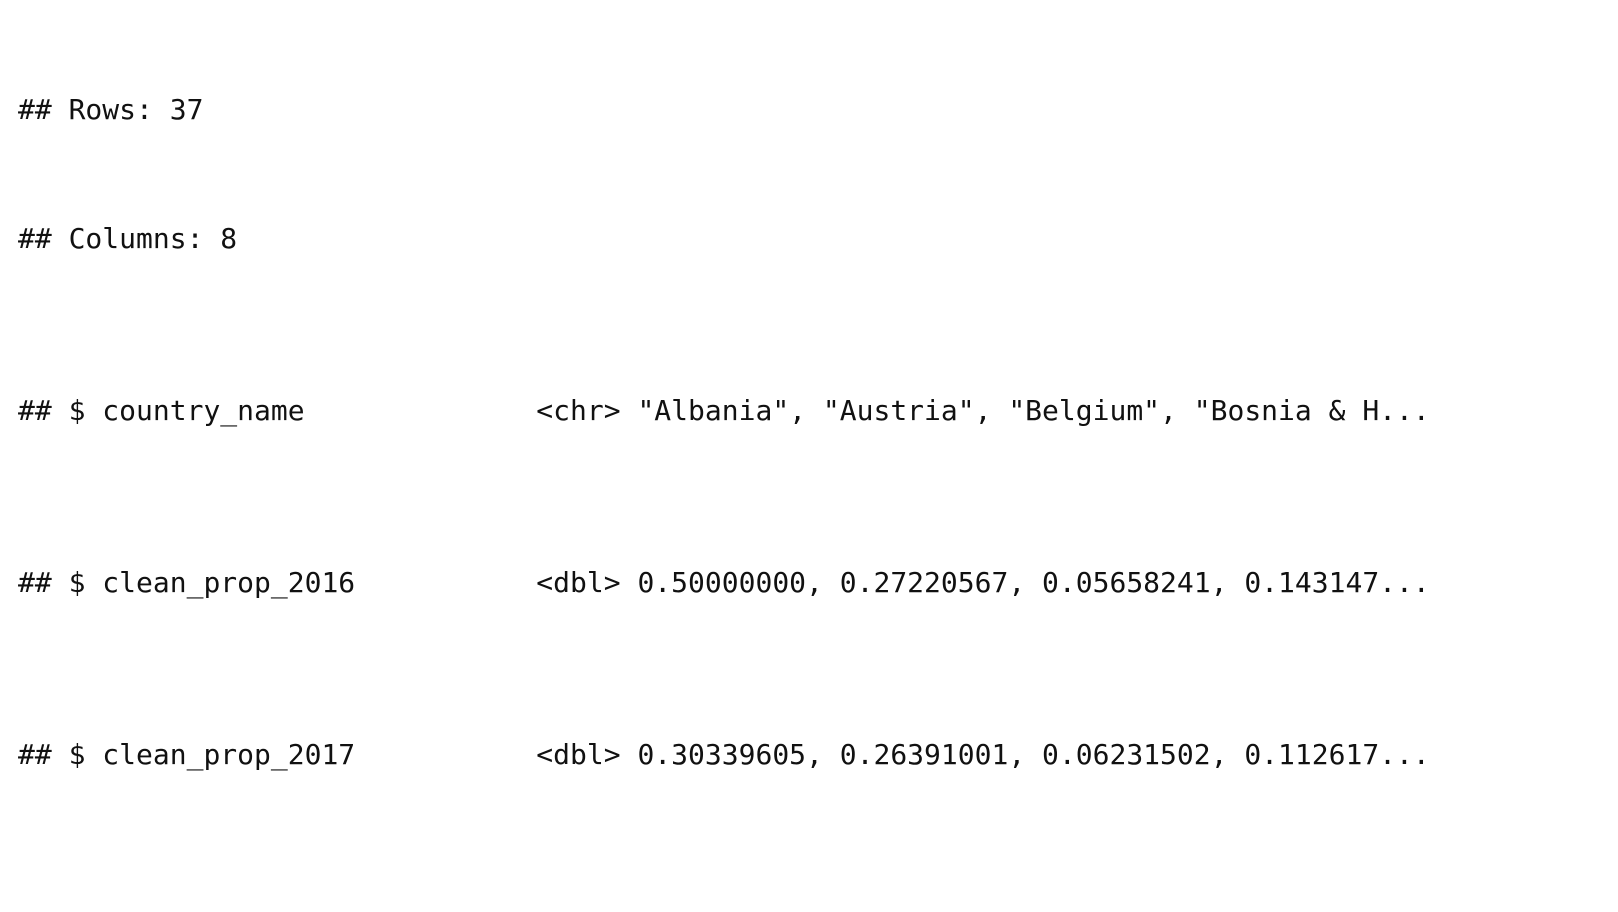 This screenshot has height=912, width=1618. Describe the element at coordinates (229, 754) in the screenshot. I see `variable-name: clean_prop_2017` at that location.